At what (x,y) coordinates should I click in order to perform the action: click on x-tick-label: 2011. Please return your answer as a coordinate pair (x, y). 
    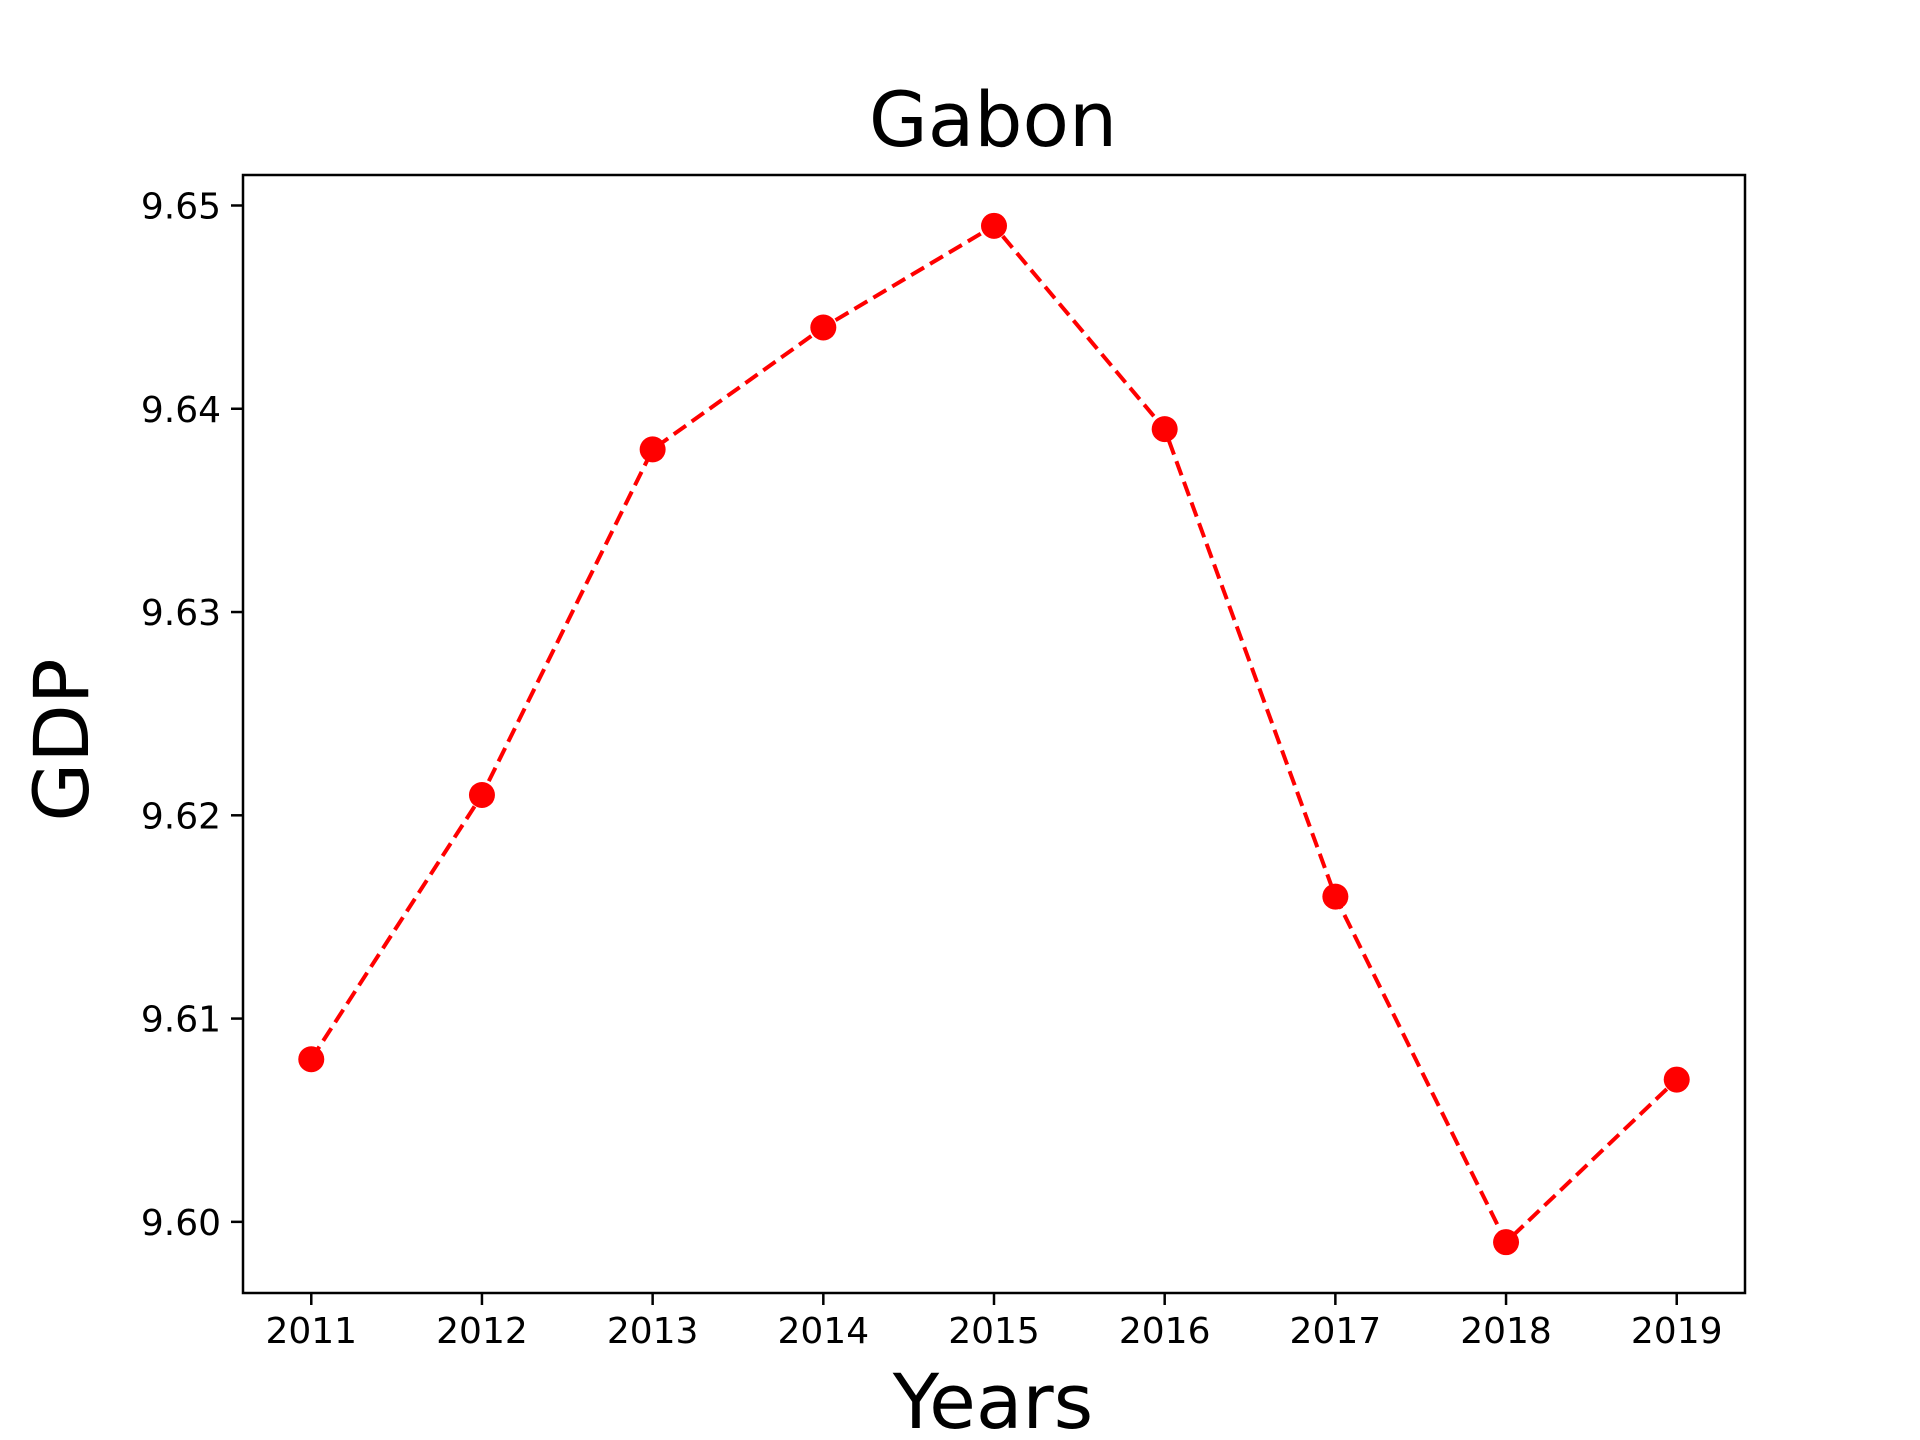
    Looking at the image, I should click on (311, 1331).